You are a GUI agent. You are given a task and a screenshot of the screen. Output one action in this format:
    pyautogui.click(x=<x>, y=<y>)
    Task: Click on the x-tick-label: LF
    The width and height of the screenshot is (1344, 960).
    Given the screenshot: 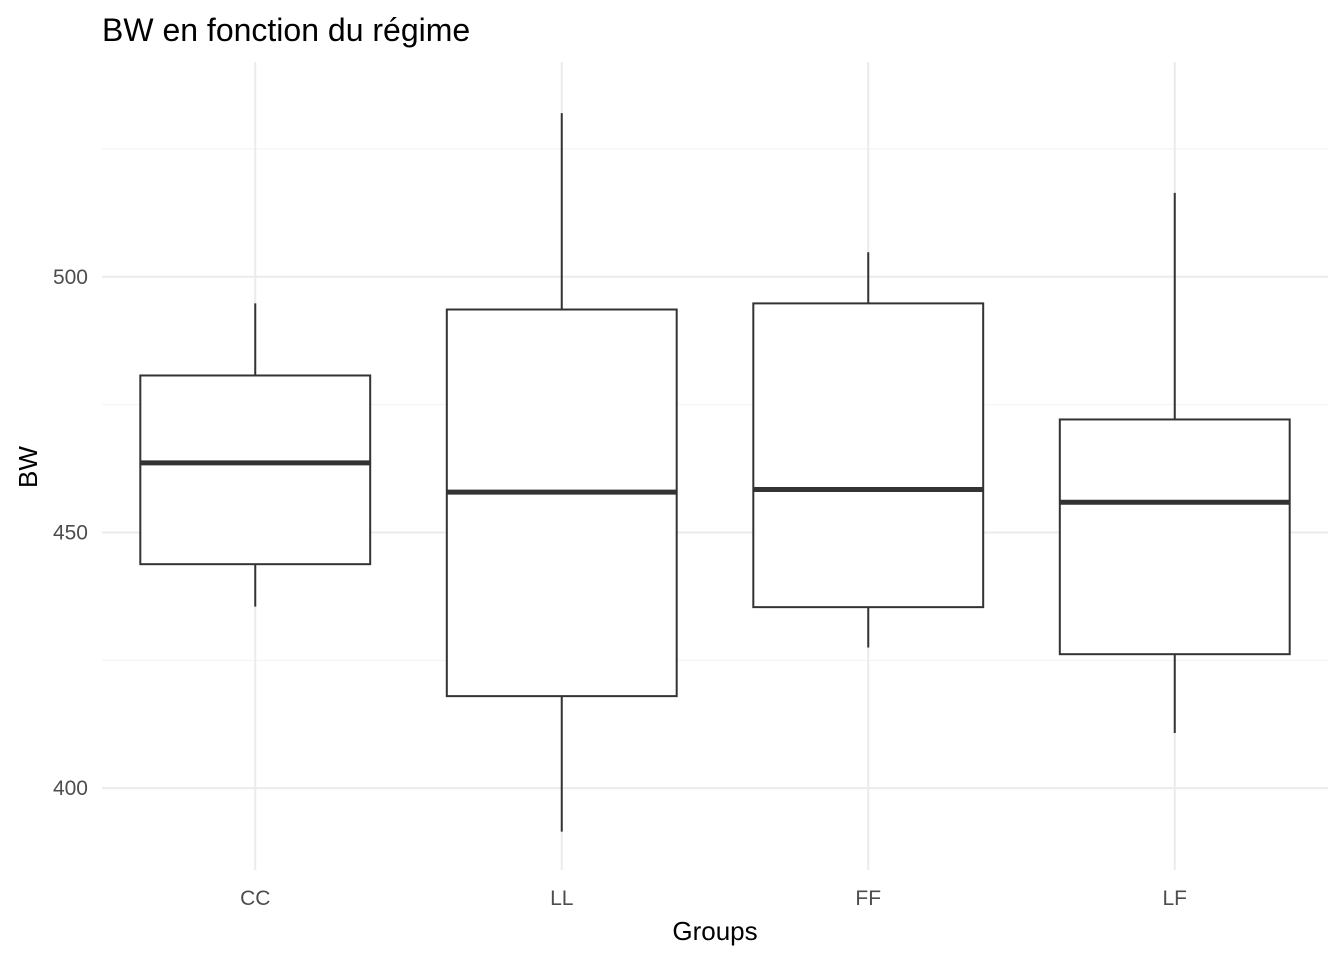 What is the action you would take?
    pyautogui.click(x=1174, y=898)
    